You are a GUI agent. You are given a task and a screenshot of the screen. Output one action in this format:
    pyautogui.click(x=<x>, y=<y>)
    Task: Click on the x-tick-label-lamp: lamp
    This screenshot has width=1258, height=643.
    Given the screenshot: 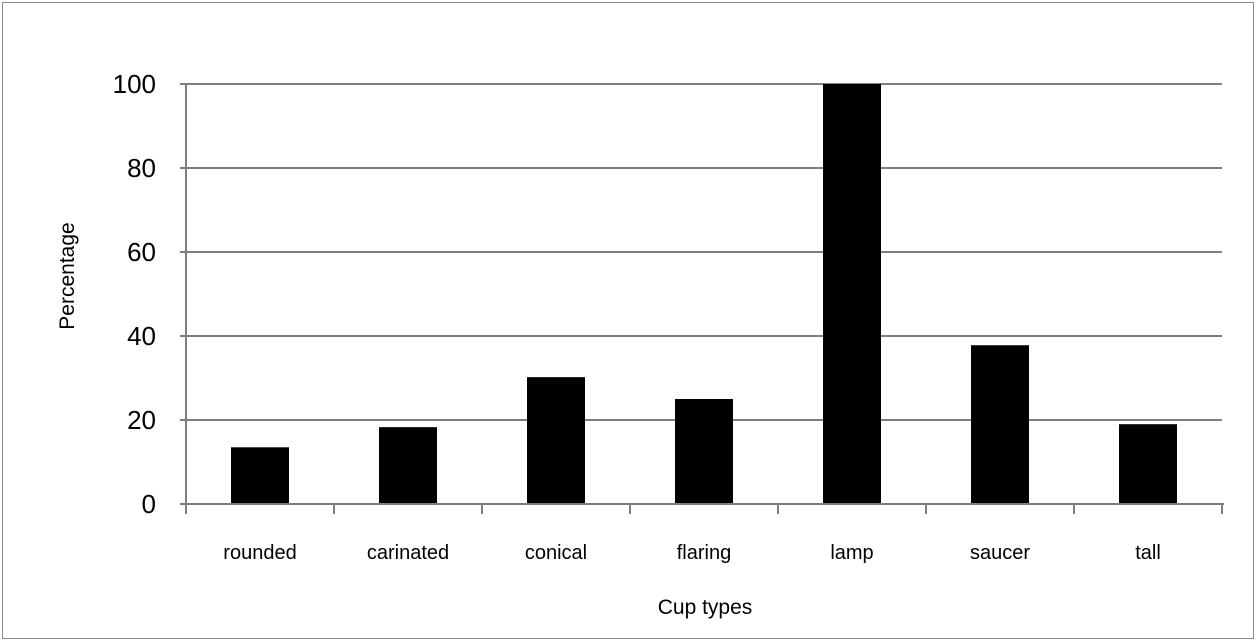 What is the action you would take?
    pyautogui.click(x=851, y=553)
    